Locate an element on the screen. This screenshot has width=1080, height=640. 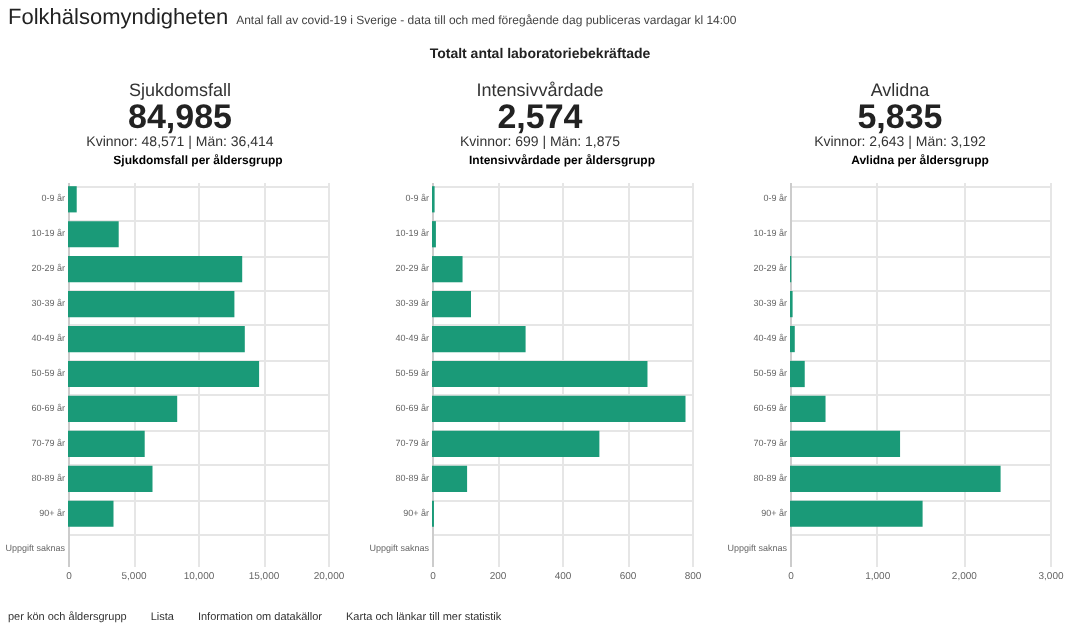
text: 2,574 is located at coordinates (541, 117).